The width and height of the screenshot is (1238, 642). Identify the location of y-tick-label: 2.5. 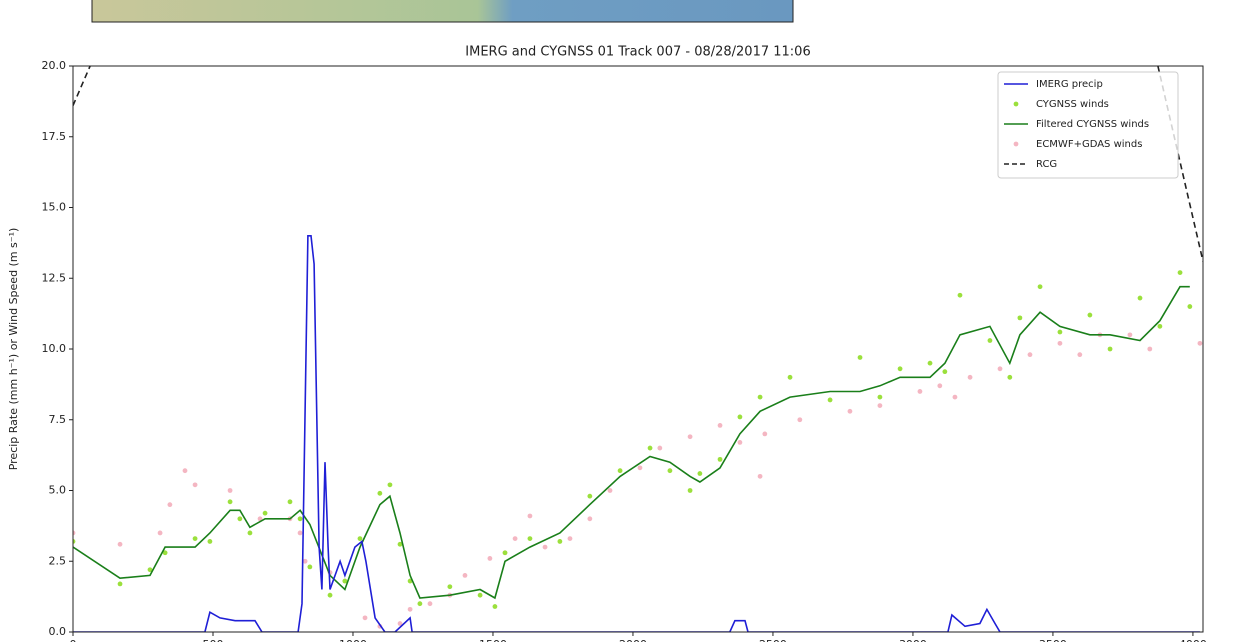
(58, 560).